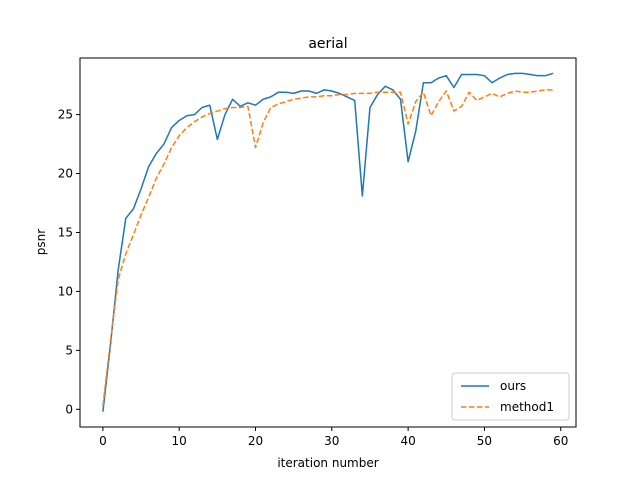  Describe the element at coordinates (41, 242) in the screenshot. I see `y-axis-label: psnr` at that location.